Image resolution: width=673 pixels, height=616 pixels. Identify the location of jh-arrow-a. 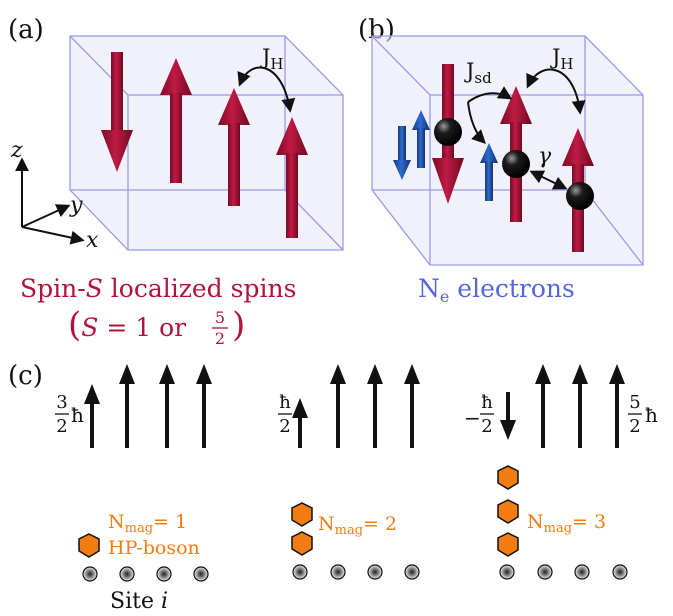
(266, 89).